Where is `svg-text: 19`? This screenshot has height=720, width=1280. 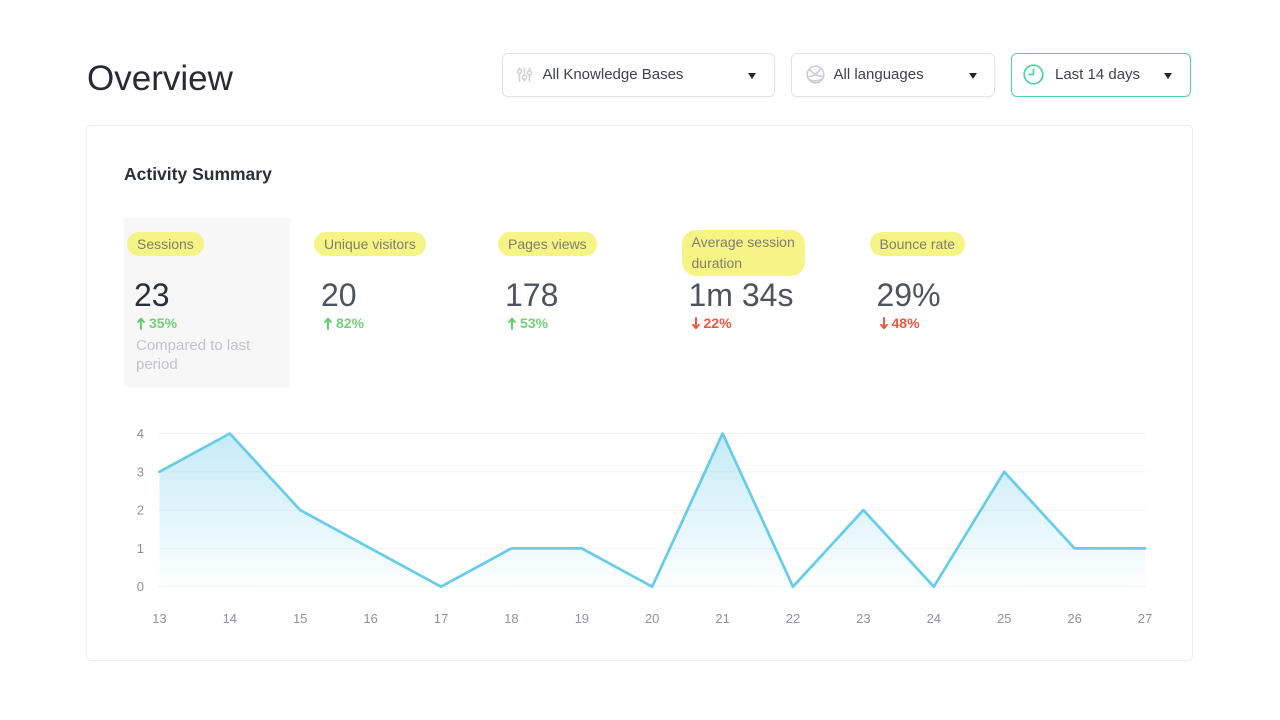
svg-text: 19 is located at coordinates (582, 618).